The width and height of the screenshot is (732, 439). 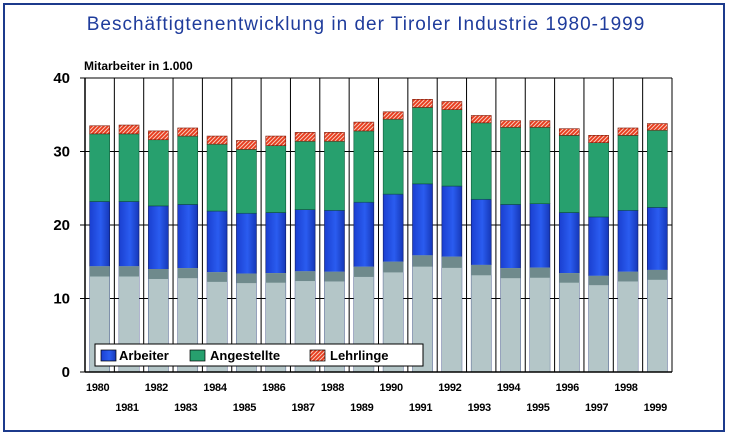 What do you see at coordinates (569, 322) in the screenshot?
I see `bar-arbeiter-shade-1996` at bounding box center [569, 322].